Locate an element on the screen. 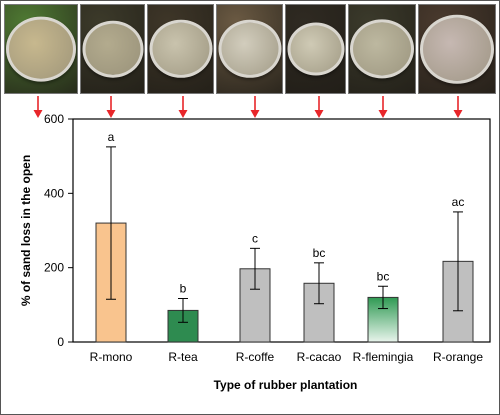  significance-letter: ac is located at coordinates (458, 202).